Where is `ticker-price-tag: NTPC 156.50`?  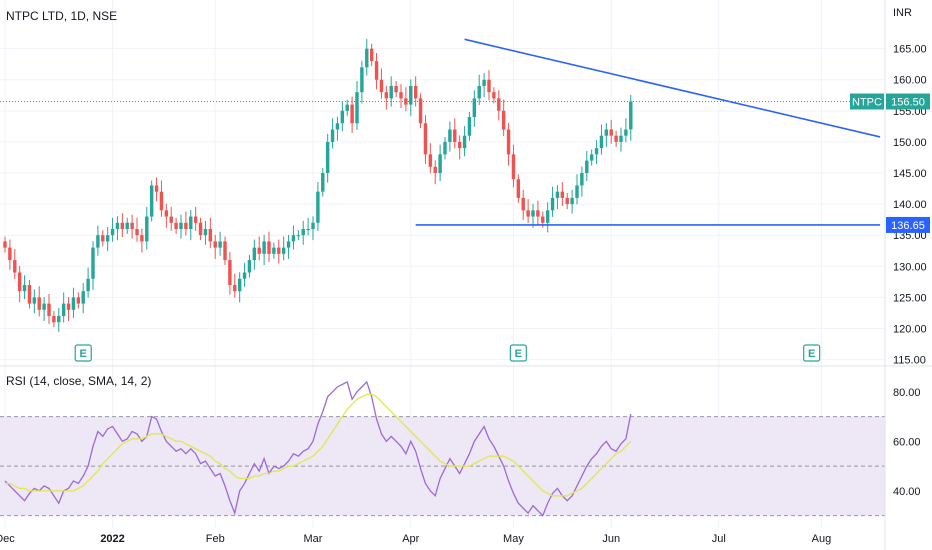 ticker-price-tag: NTPC 156.50 is located at coordinates (890, 101).